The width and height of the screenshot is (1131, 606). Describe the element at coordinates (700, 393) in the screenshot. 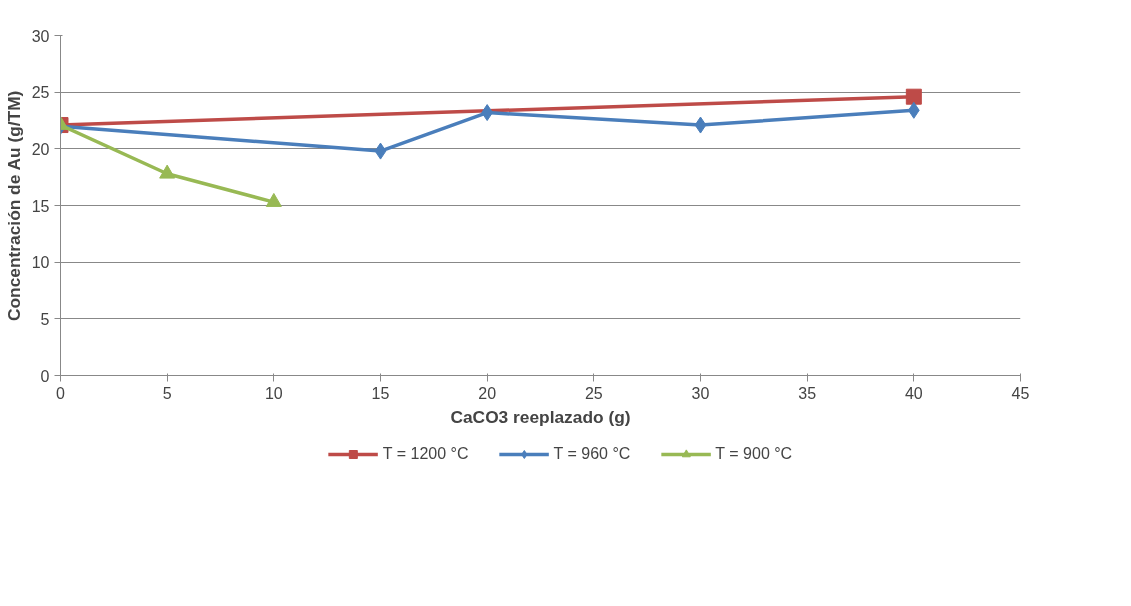

I see `x-tick-label: 30` at that location.